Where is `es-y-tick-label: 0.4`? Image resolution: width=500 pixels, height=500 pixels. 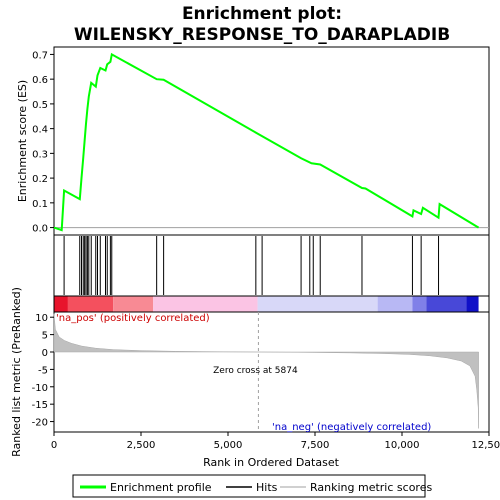
es-y-tick-label: 0.4 is located at coordinates (40, 130).